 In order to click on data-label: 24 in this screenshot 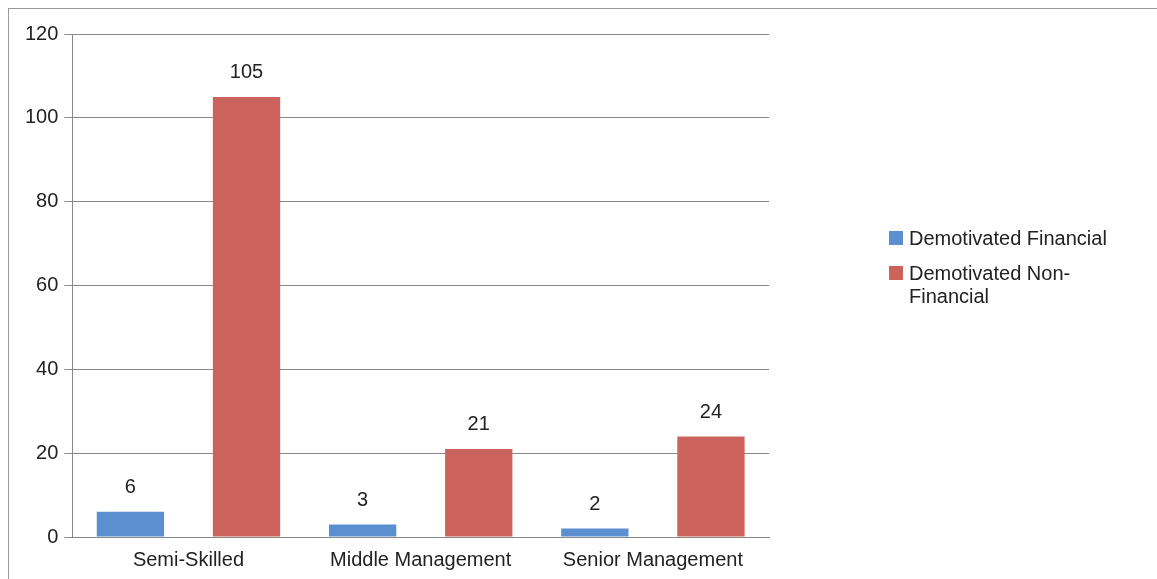, I will do `click(711, 410)`.